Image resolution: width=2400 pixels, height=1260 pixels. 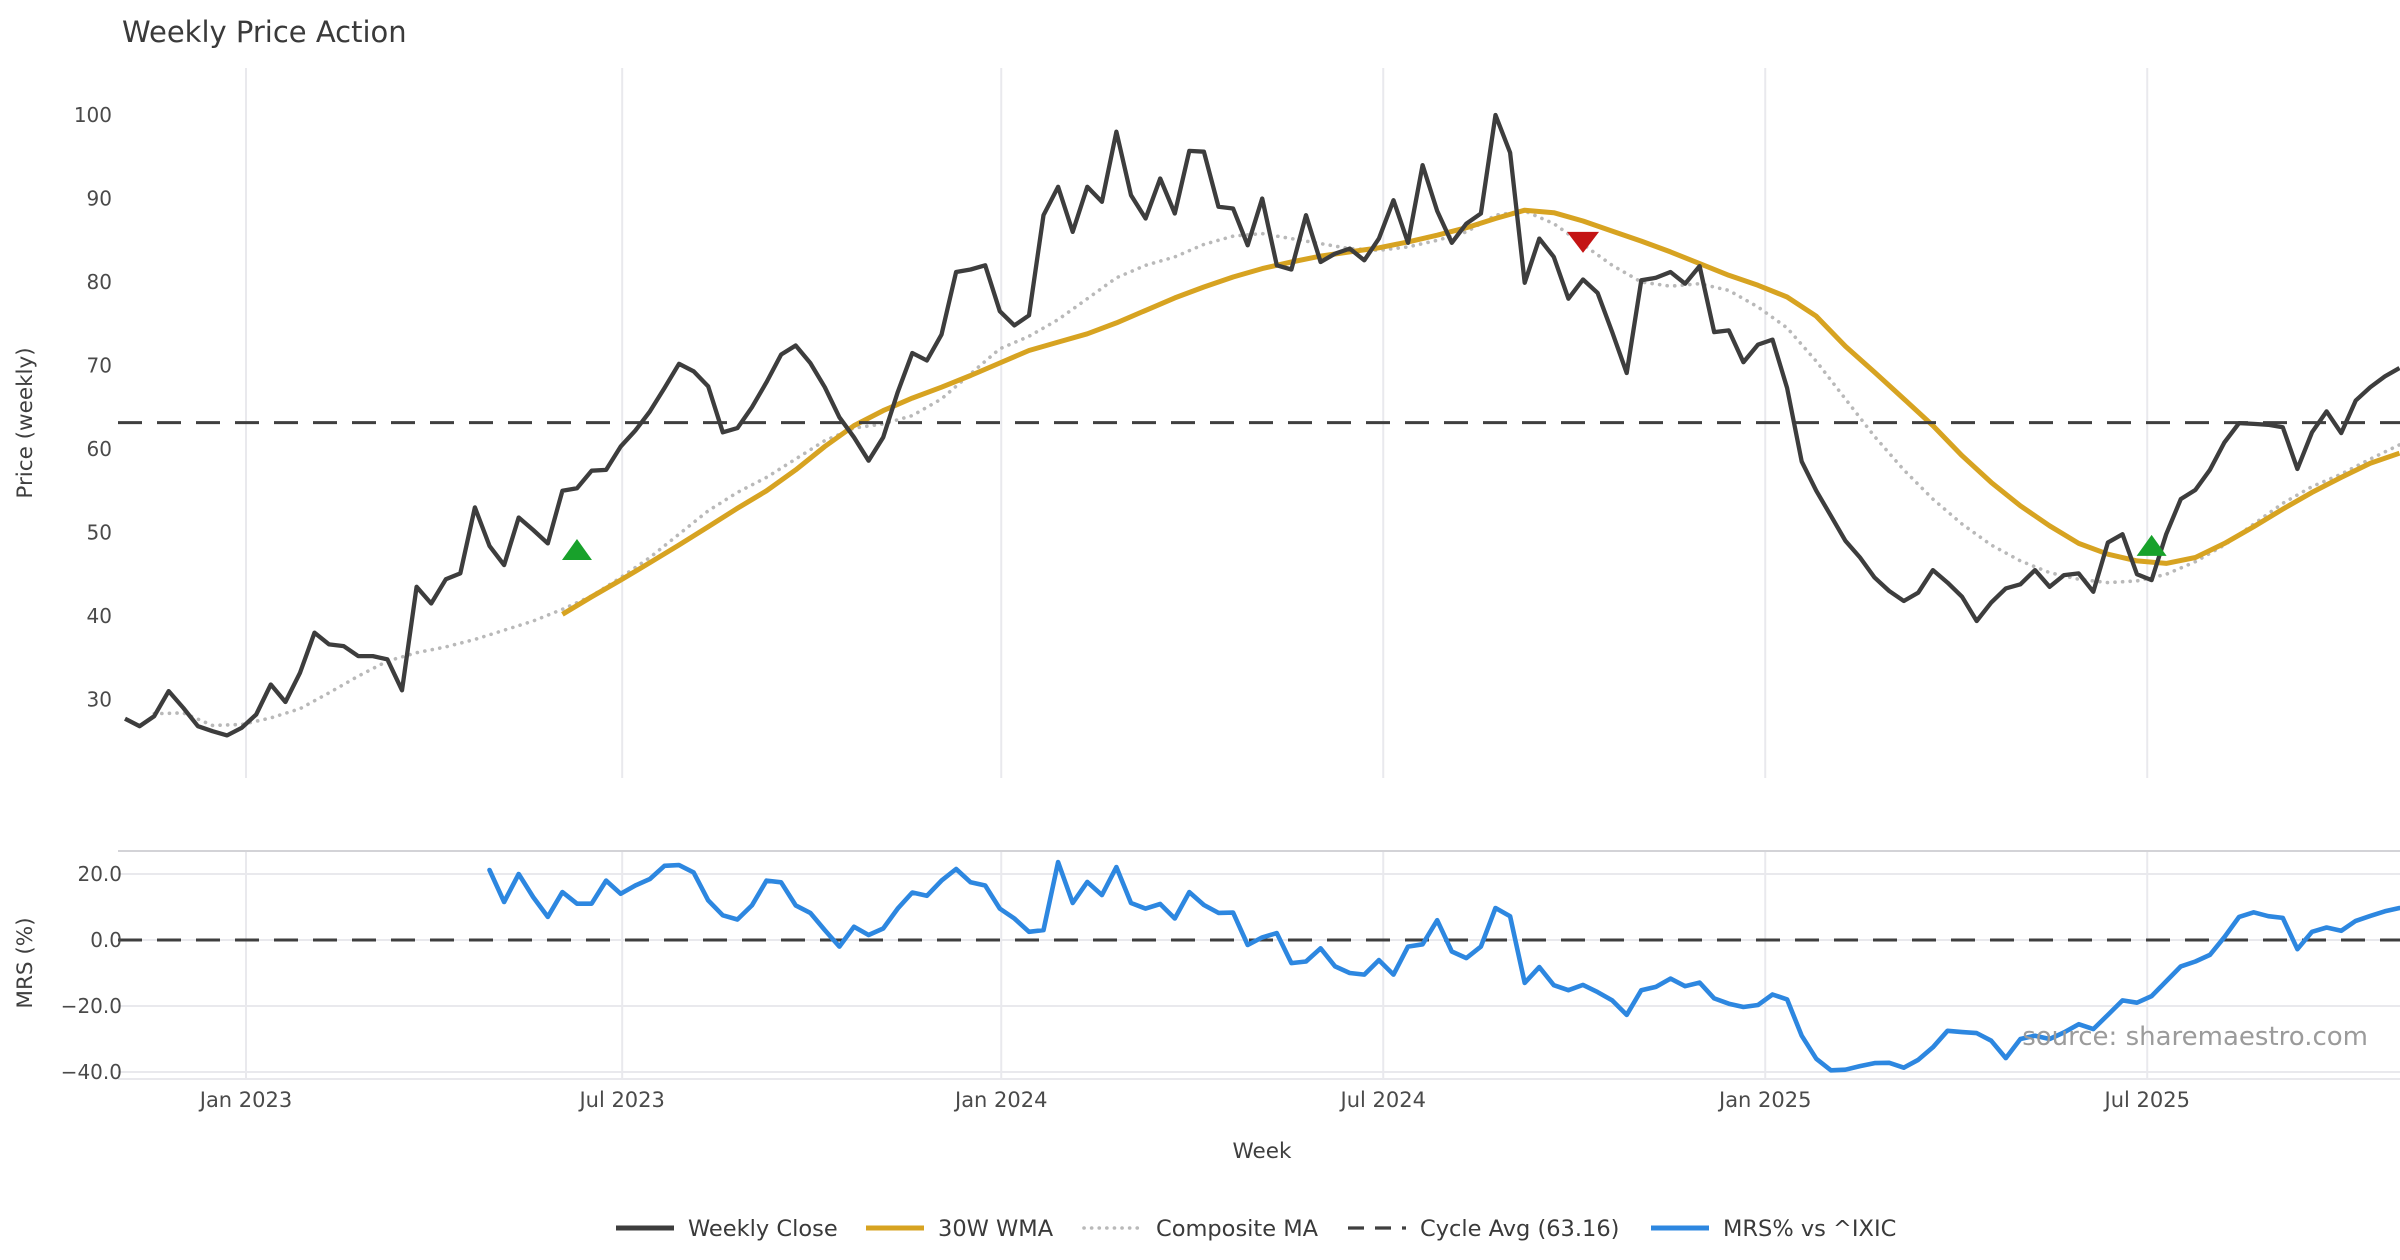 What do you see at coordinates (2195, 1037) in the screenshot?
I see `source-watermark: source: sharemaestro.com` at bounding box center [2195, 1037].